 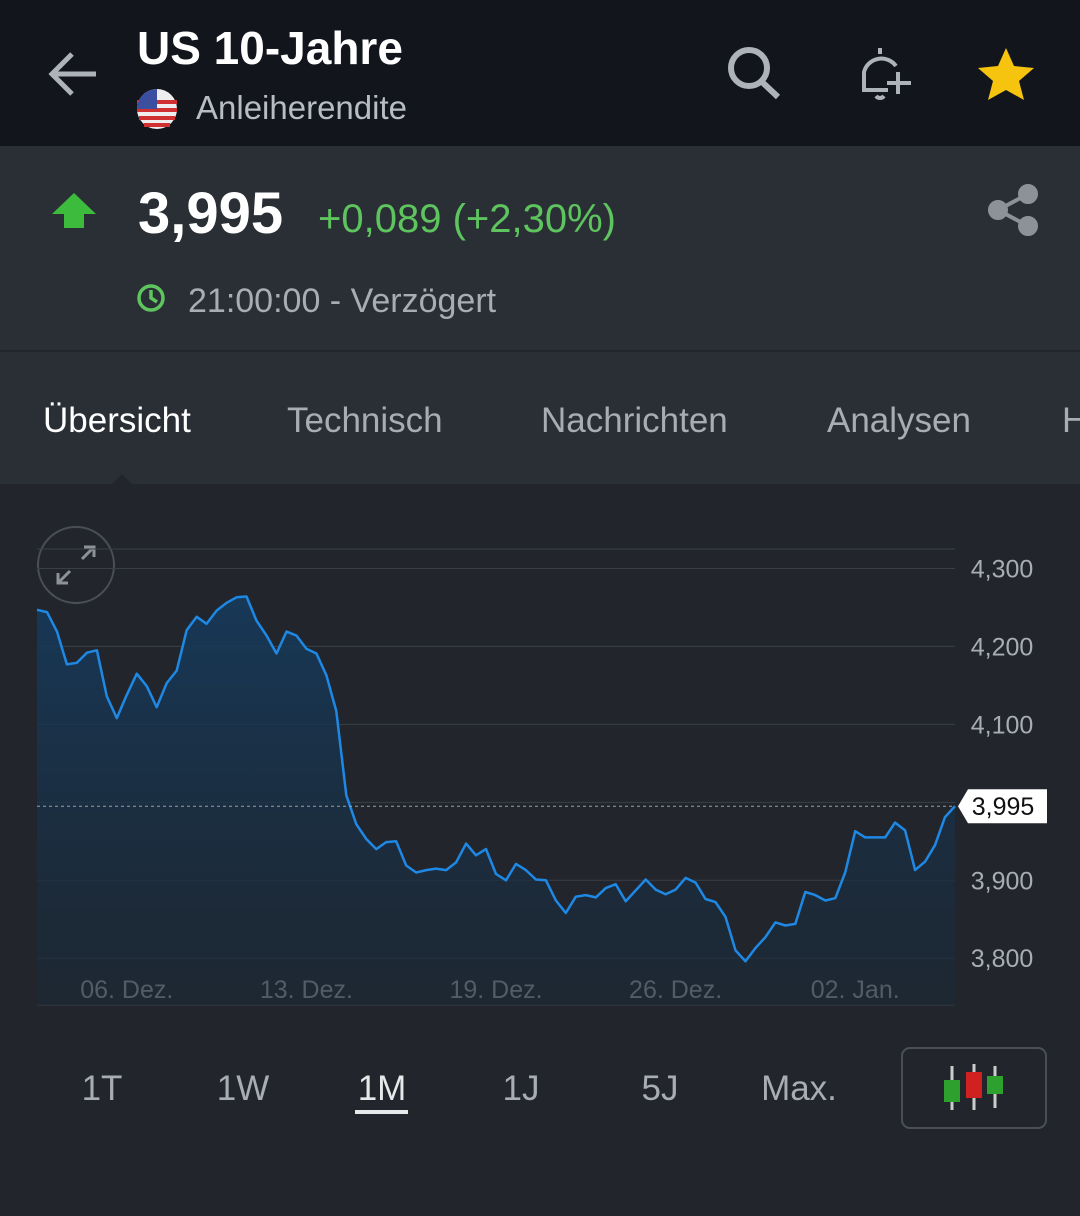 What do you see at coordinates (1013, 210) in the screenshot?
I see `share-button` at bounding box center [1013, 210].